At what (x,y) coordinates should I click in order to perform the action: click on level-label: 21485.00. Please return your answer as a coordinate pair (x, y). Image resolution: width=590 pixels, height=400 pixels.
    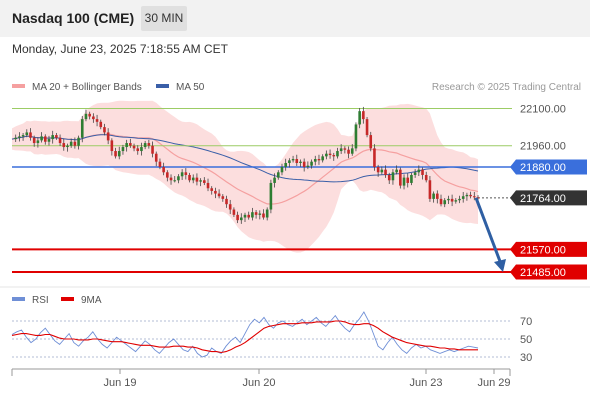
    Looking at the image, I should click on (543, 273).